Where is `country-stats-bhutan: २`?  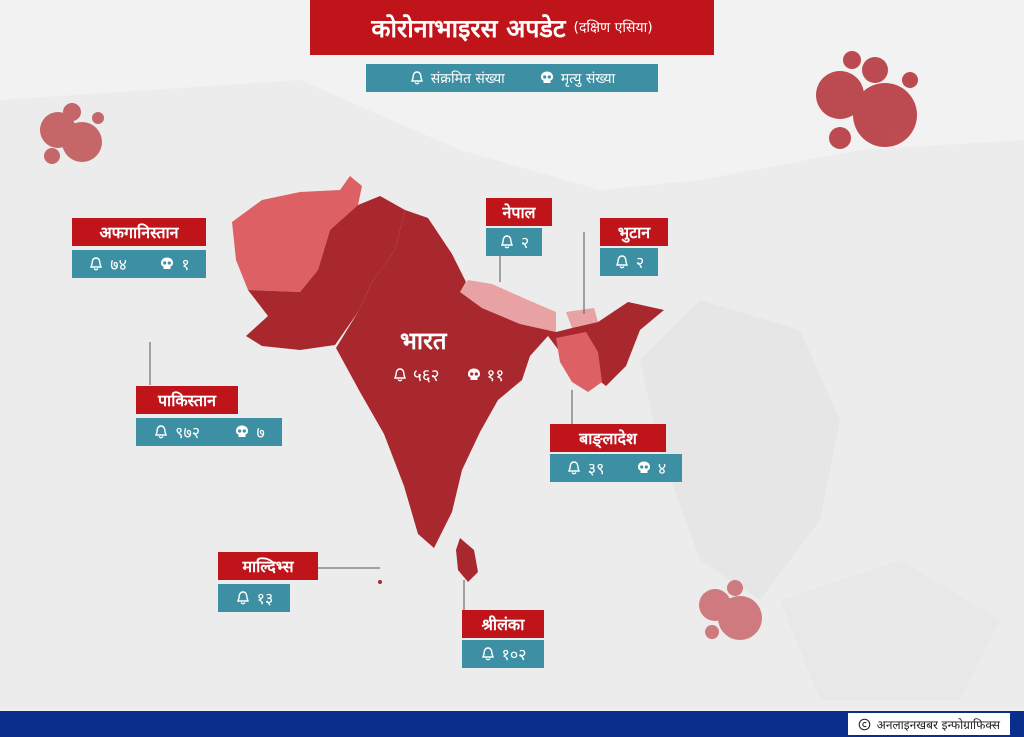
country-stats-bhutan: २ is located at coordinates (629, 262).